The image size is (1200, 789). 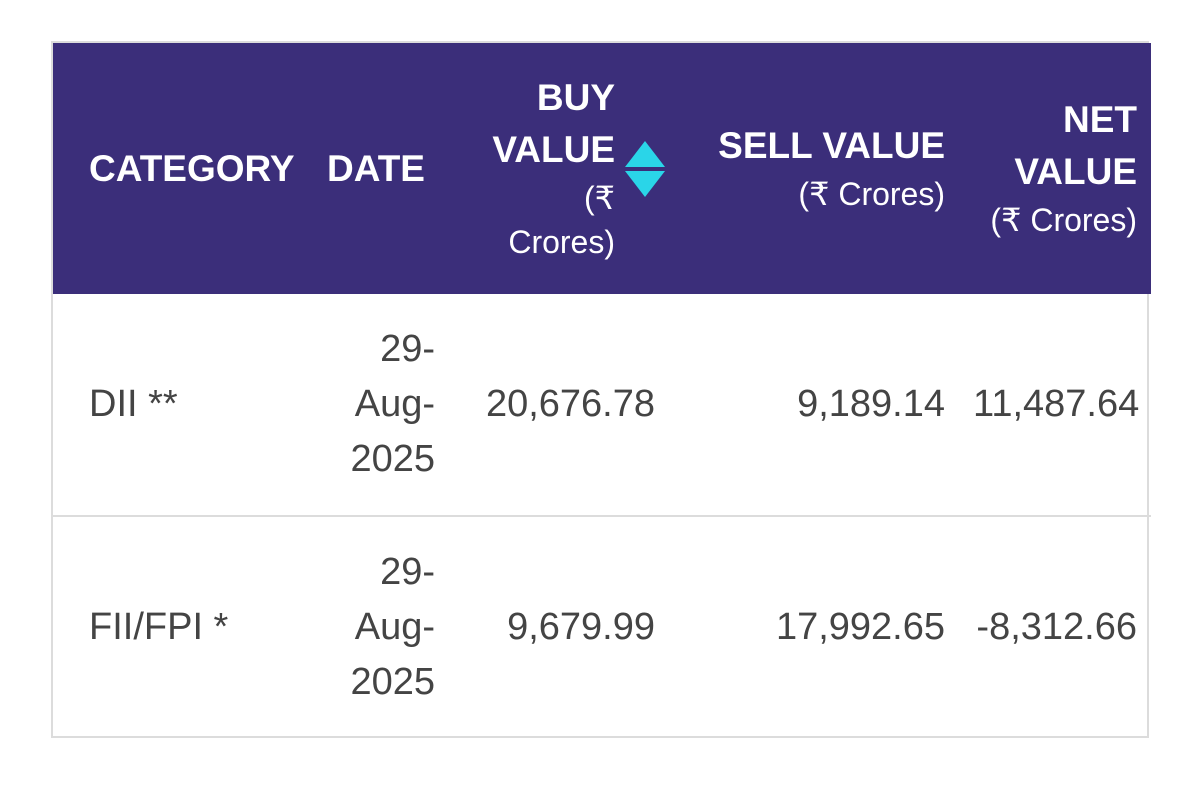 What do you see at coordinates (570, 403) in the screenshot?
I see `cell-buy-value: 20,676.78` at bounding box center [570, 403].